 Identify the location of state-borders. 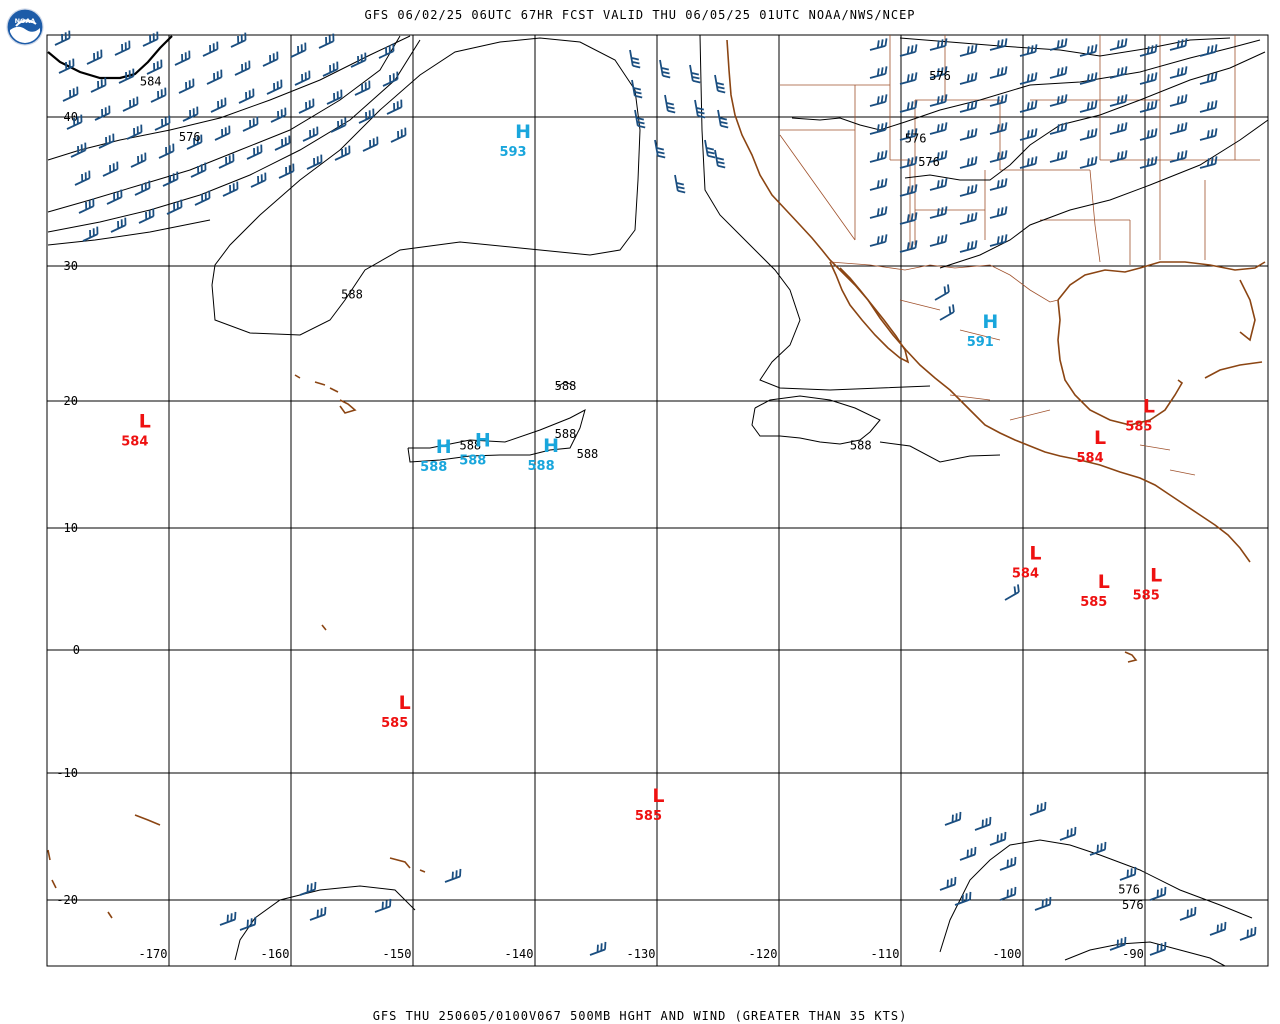
(1019, 150).